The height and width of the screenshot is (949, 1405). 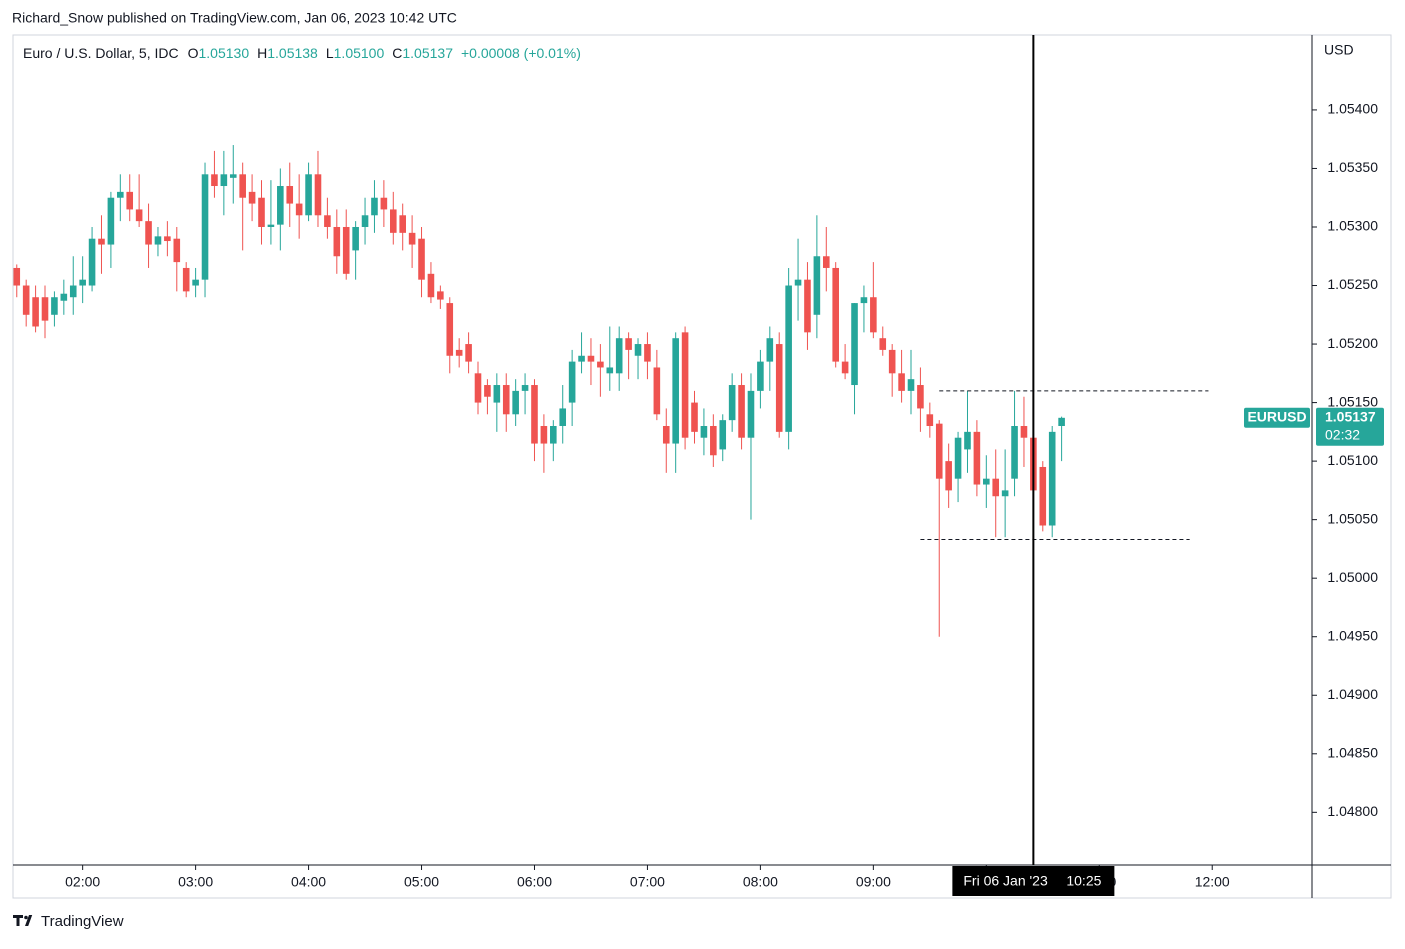 I want to click on ohlc-value: 1.05138, so click(x=292, y=53).